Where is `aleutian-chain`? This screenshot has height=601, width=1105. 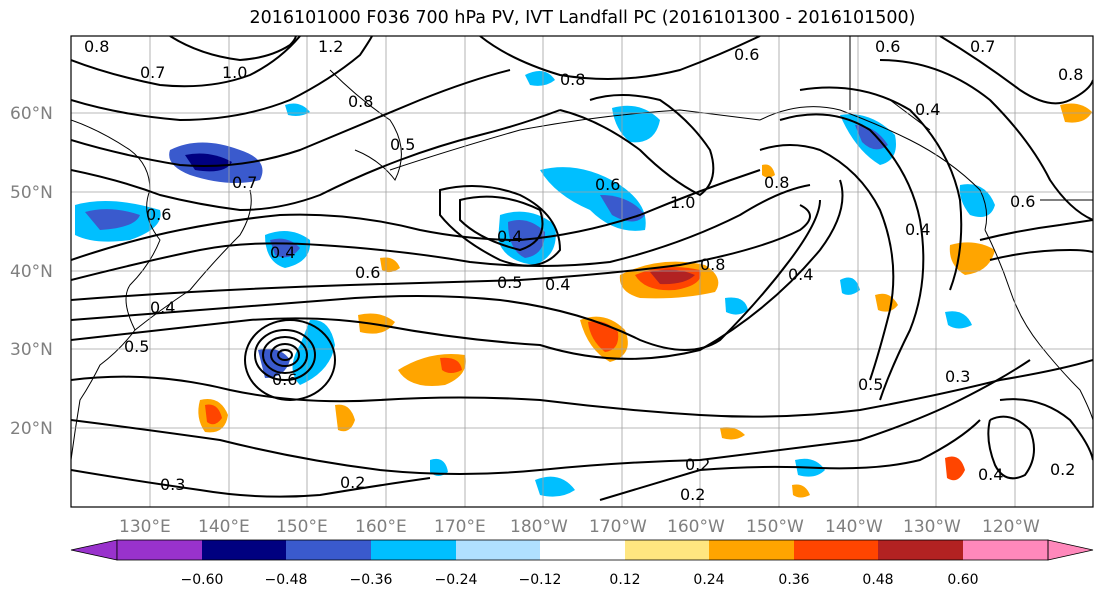 aleutian-chain is located at coordinates (575, 140).